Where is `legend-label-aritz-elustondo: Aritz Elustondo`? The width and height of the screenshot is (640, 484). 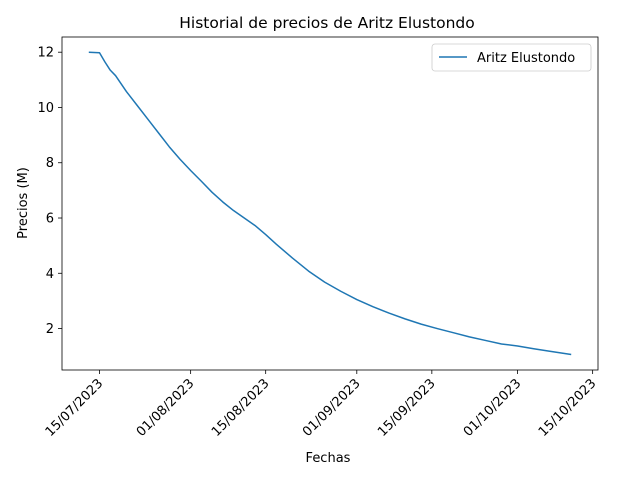
legend-label-aritz-elustondo: Aritz Elustondo is located at coordinates (526, 58).